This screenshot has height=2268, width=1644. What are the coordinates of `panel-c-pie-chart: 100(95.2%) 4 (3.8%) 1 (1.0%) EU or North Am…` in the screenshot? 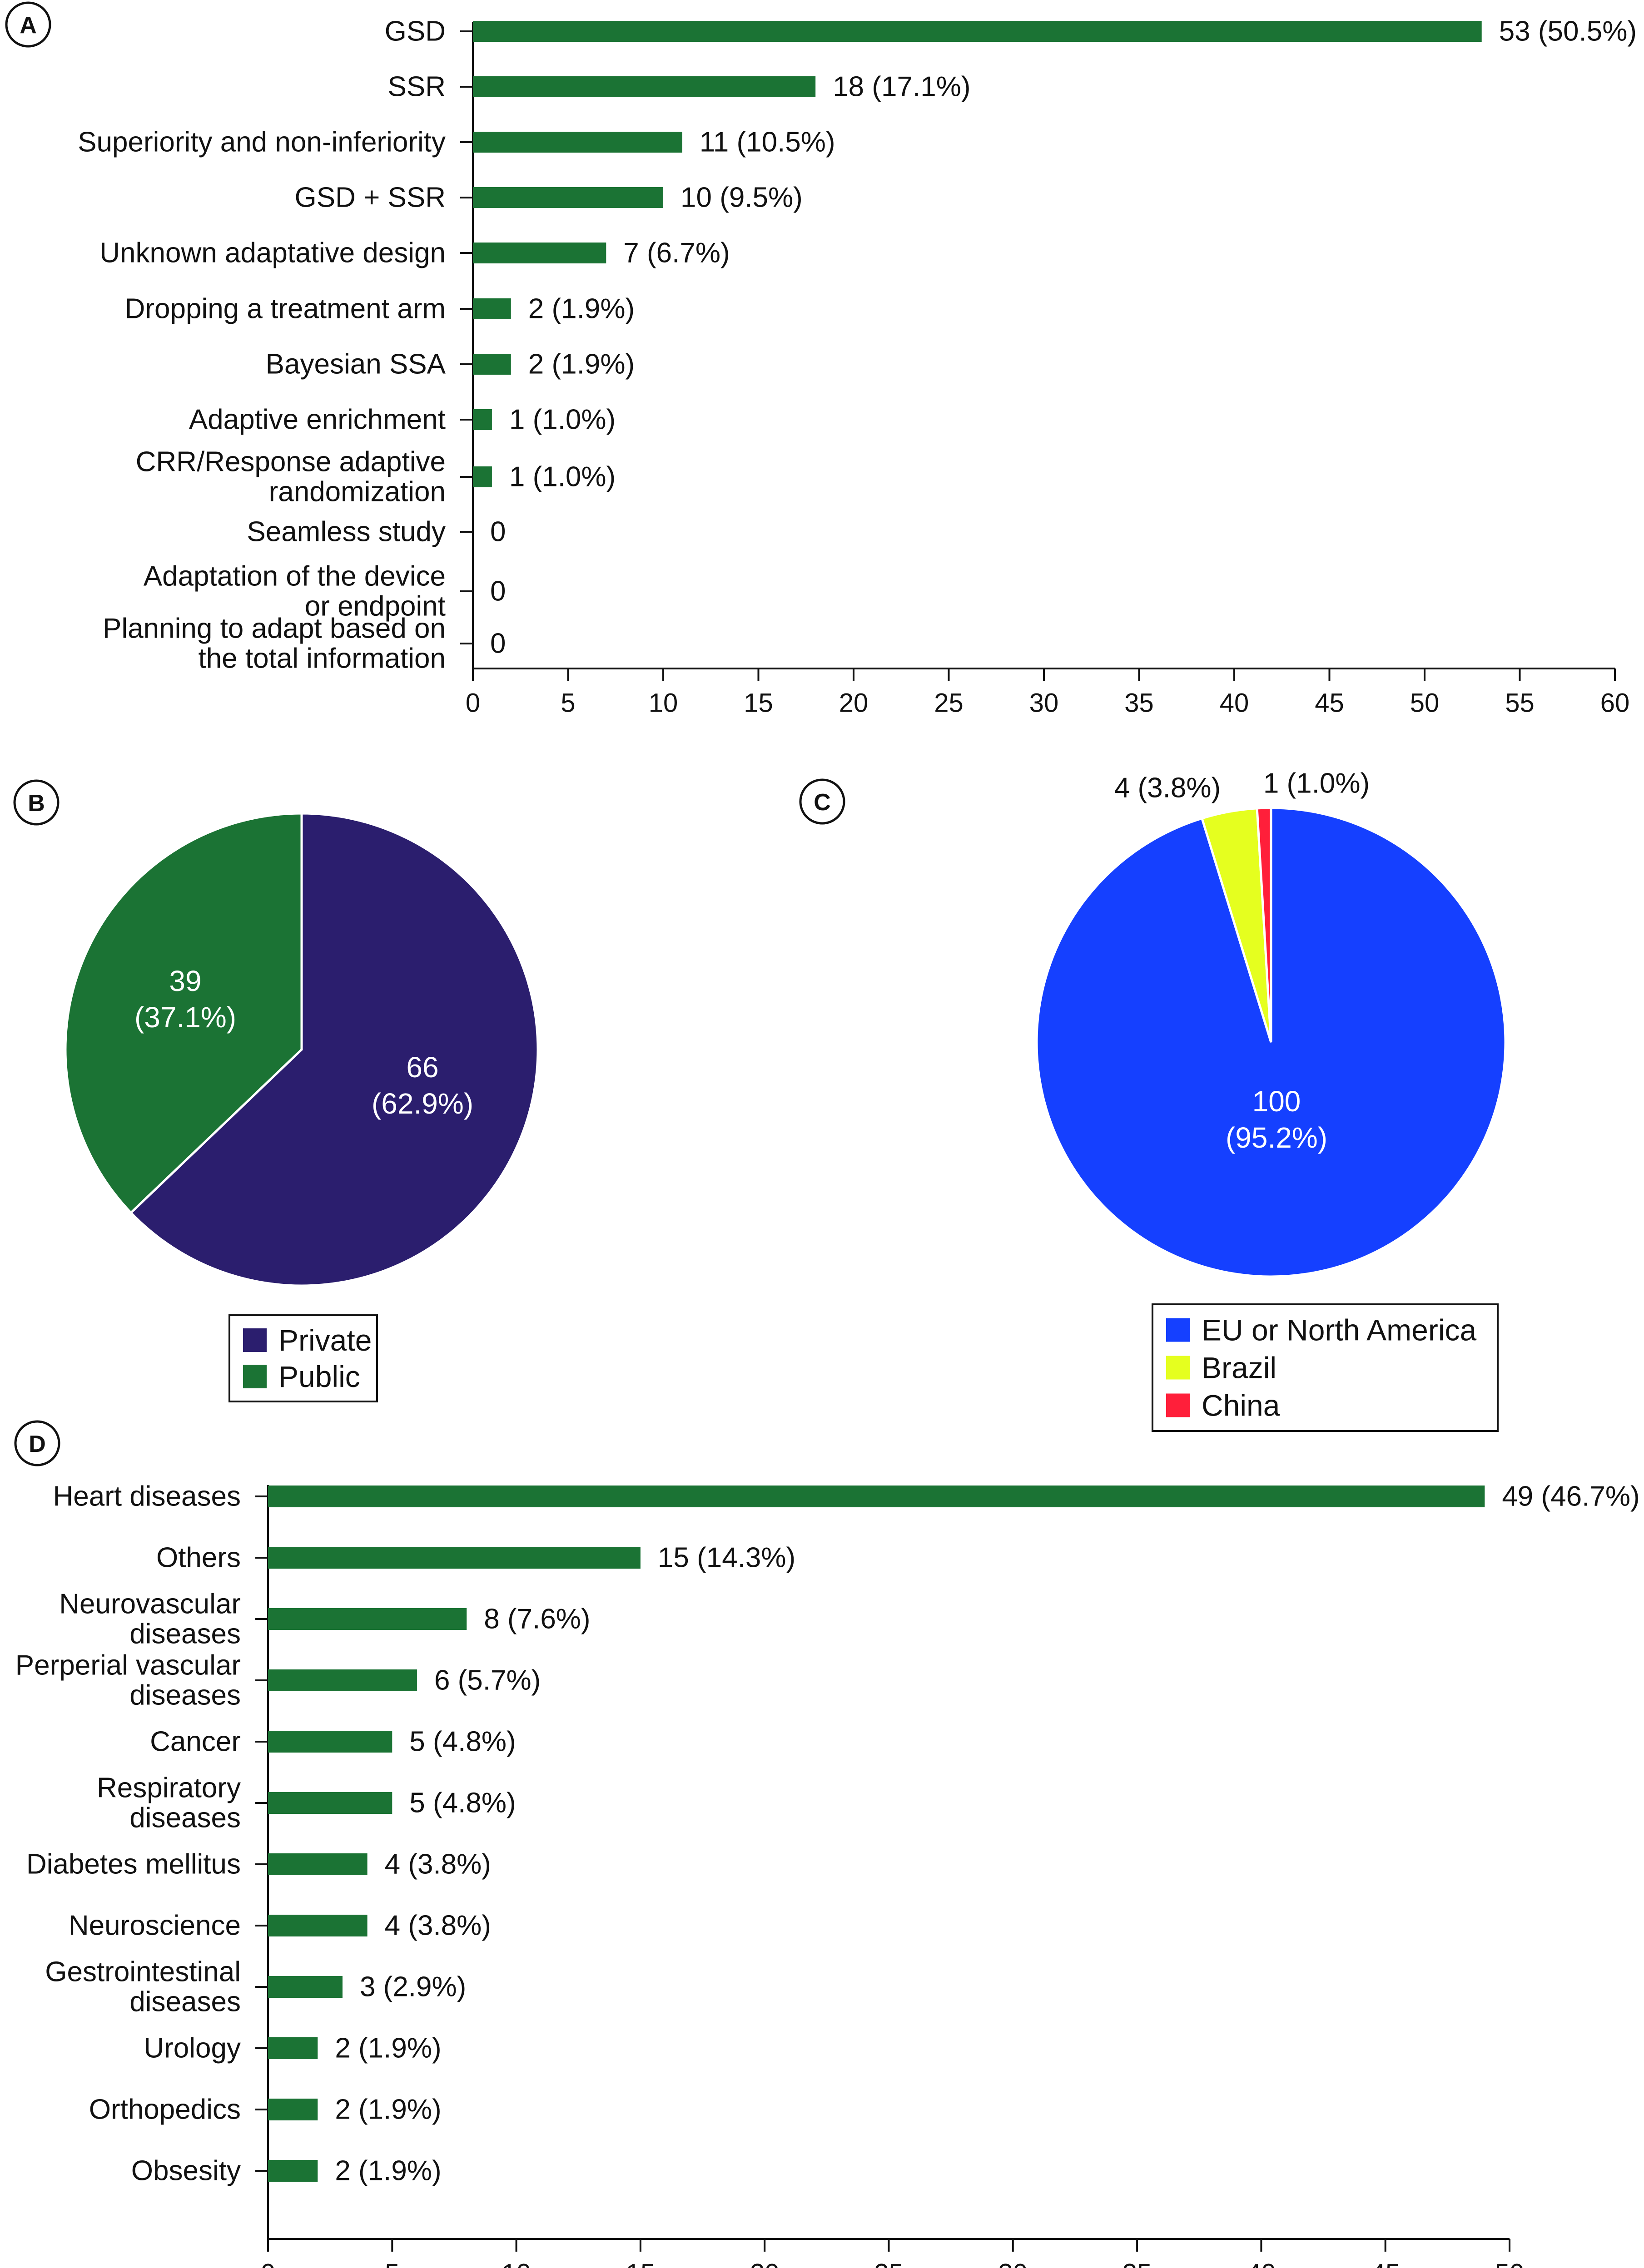 It's located at (1153, 1100).